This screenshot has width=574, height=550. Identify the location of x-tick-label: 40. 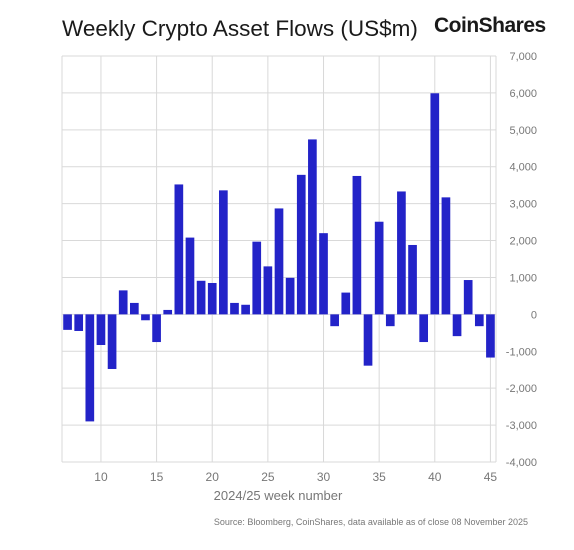
(435, 477).